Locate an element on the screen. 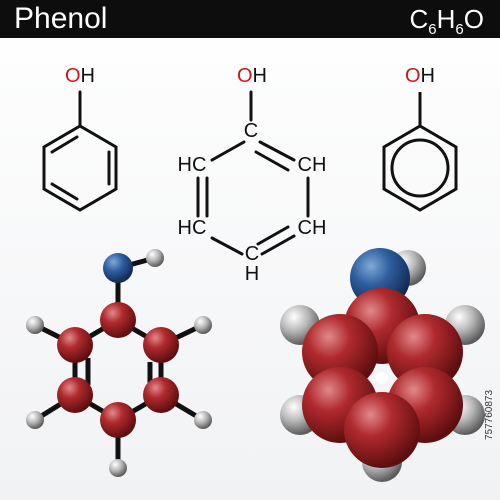 The height and width of the screenshot is (500, 500). condensed-bonds is located at coordinates (253, 173).